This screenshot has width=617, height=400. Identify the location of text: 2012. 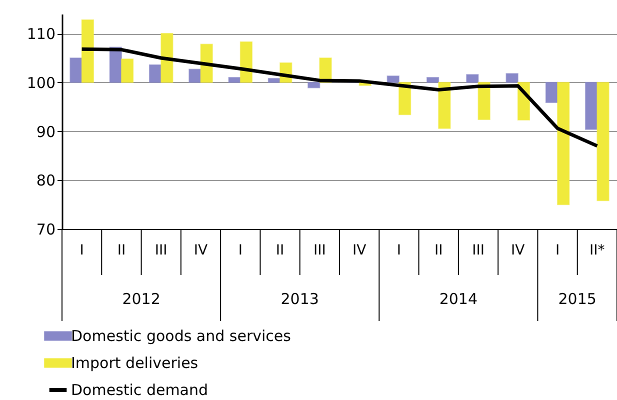
(141, 299).